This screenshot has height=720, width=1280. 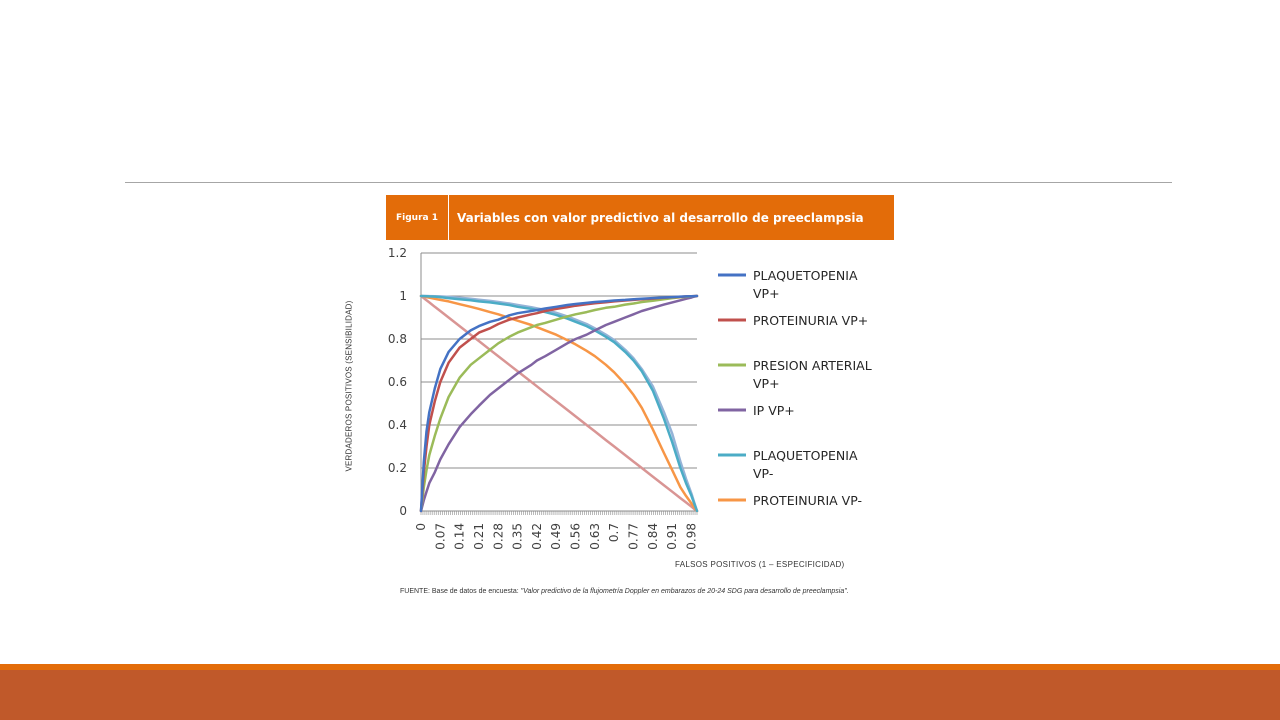 What do you see at coordinates (640, 667) in the screenshot?
I see `footer-accent-strip` at bounding box center [640, 667].